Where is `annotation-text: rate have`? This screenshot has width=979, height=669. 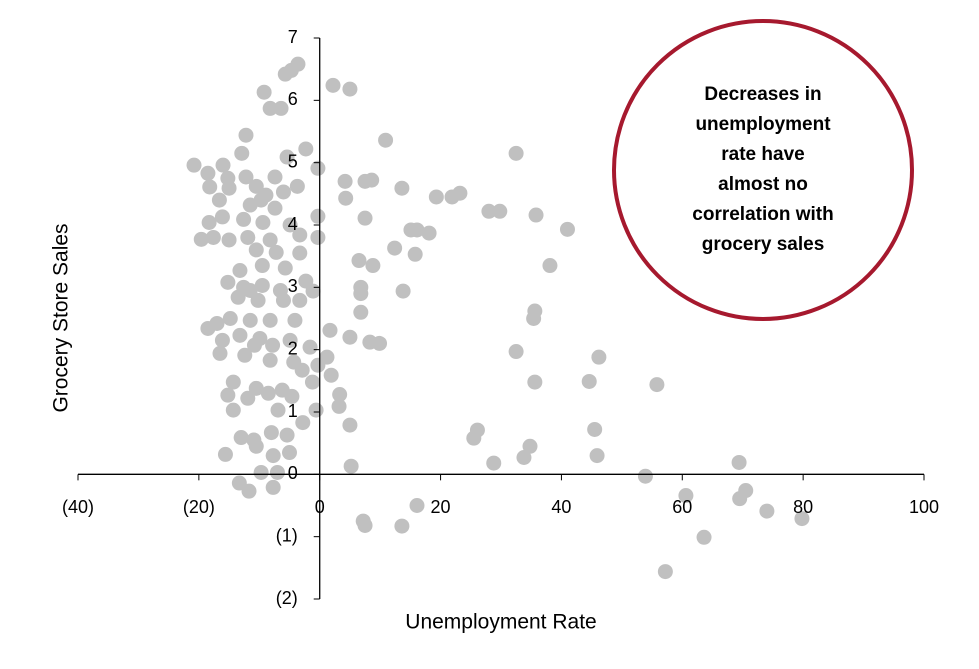
annotation-text: rate have is located at coordinates (762, 154).